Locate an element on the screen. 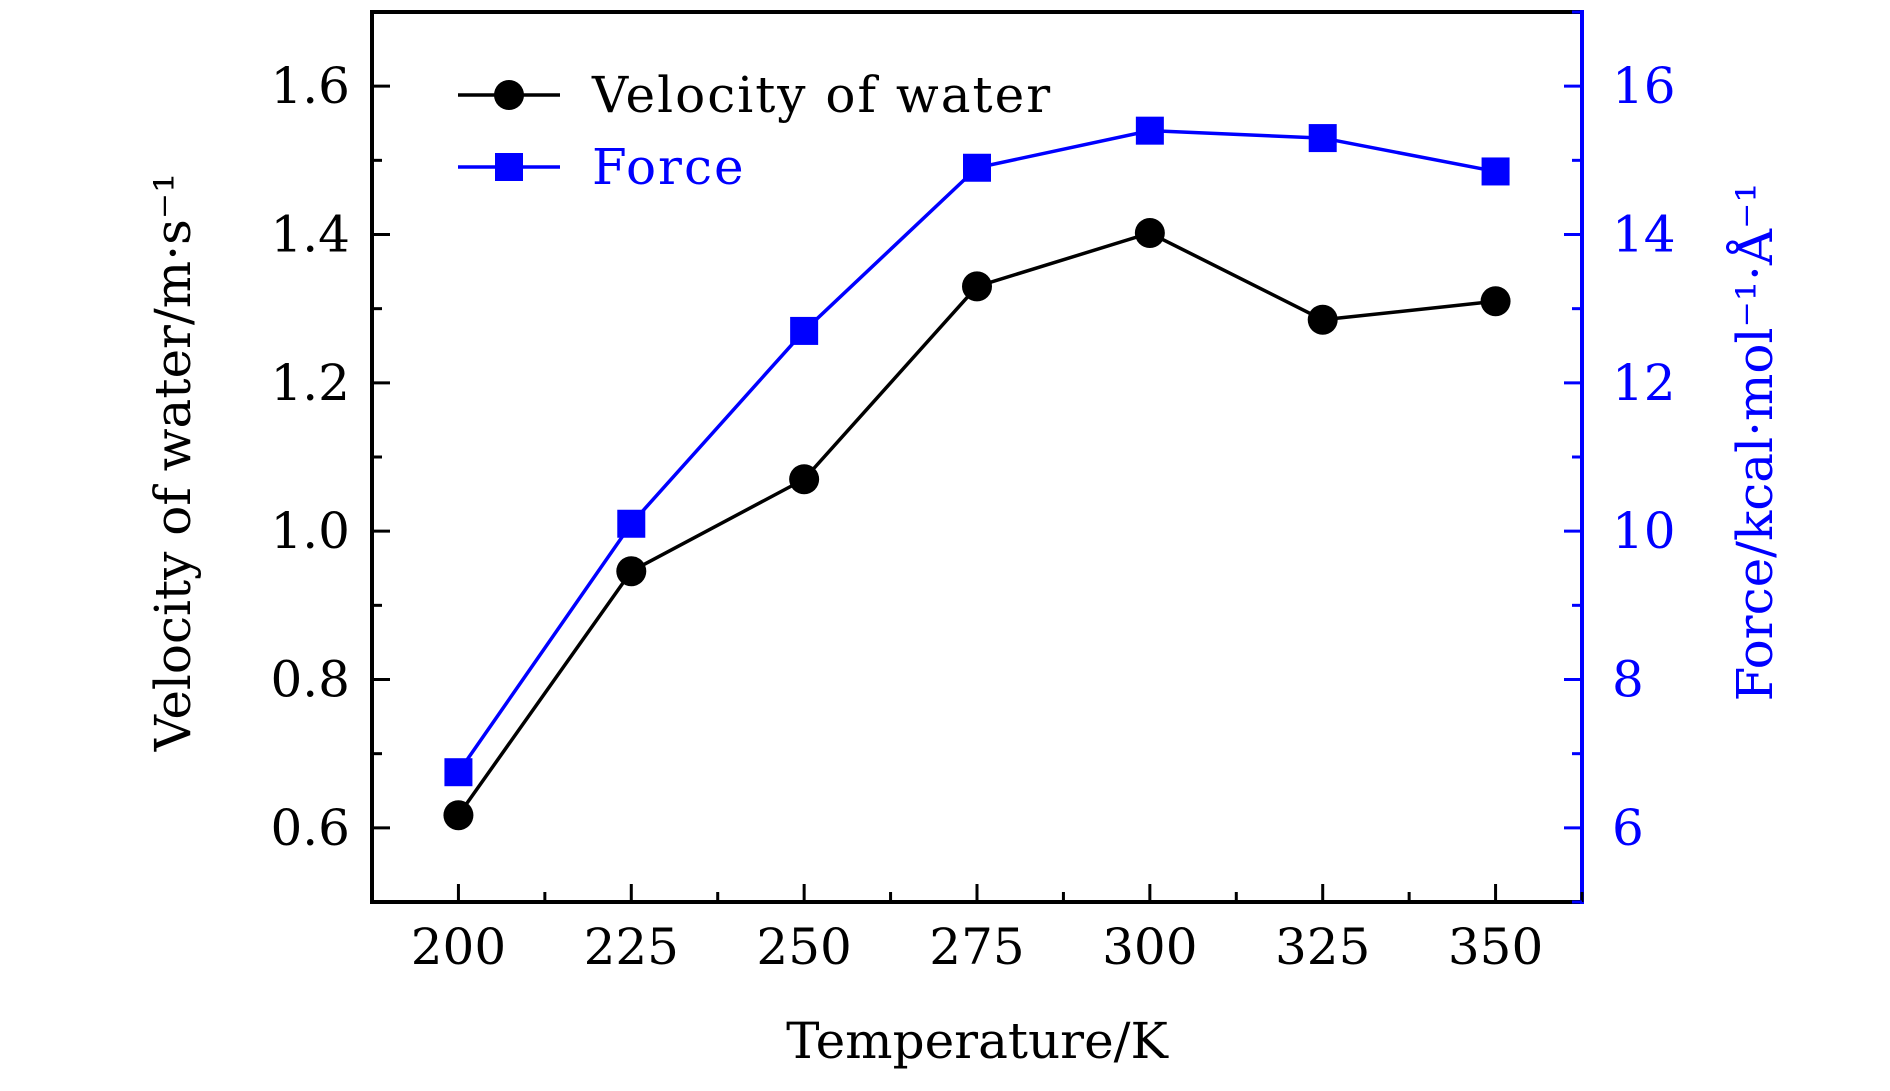  x-tick-label: 275 is located at coordinates (976, 947).